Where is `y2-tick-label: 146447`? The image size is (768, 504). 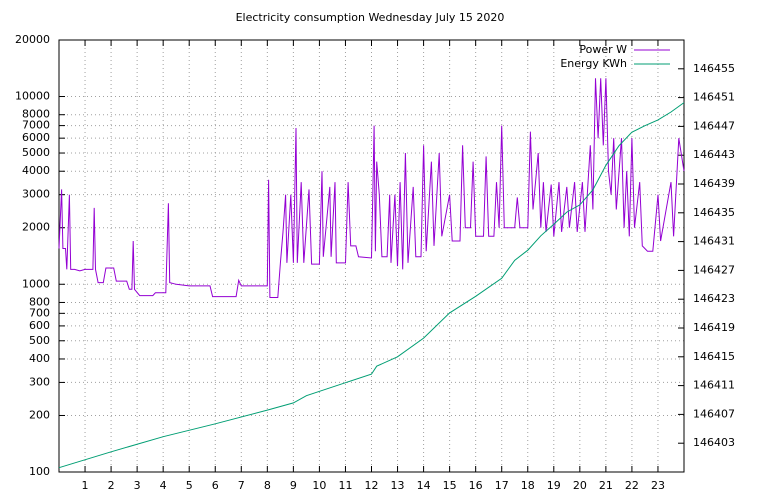 y2-tick-label: 146447 is located at coordinates (714, 125).